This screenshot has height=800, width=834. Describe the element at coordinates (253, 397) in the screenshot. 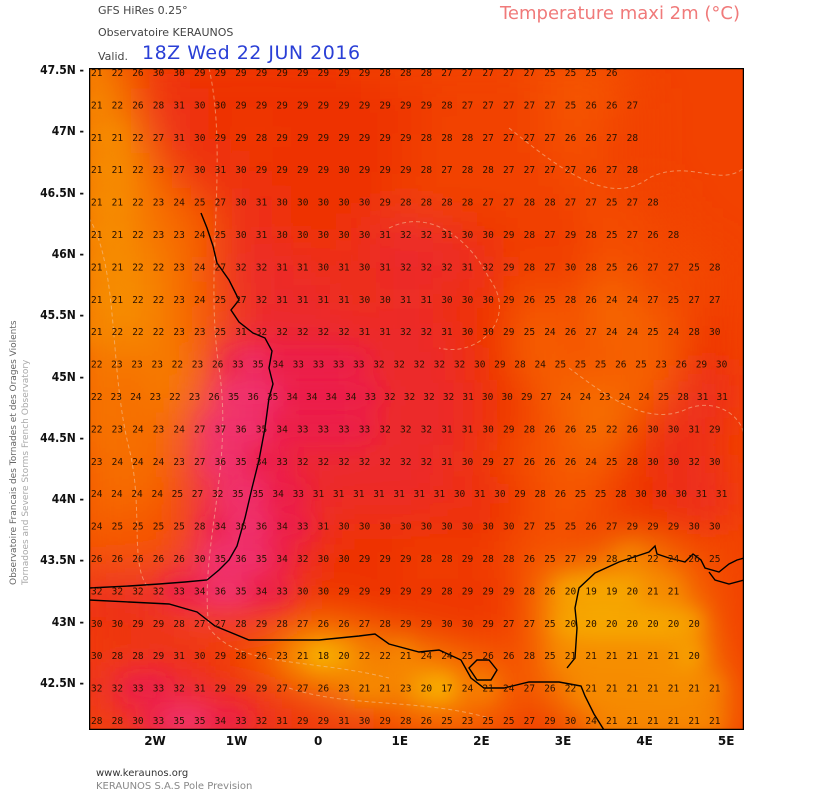

I see `temp-value: 36` at that location.